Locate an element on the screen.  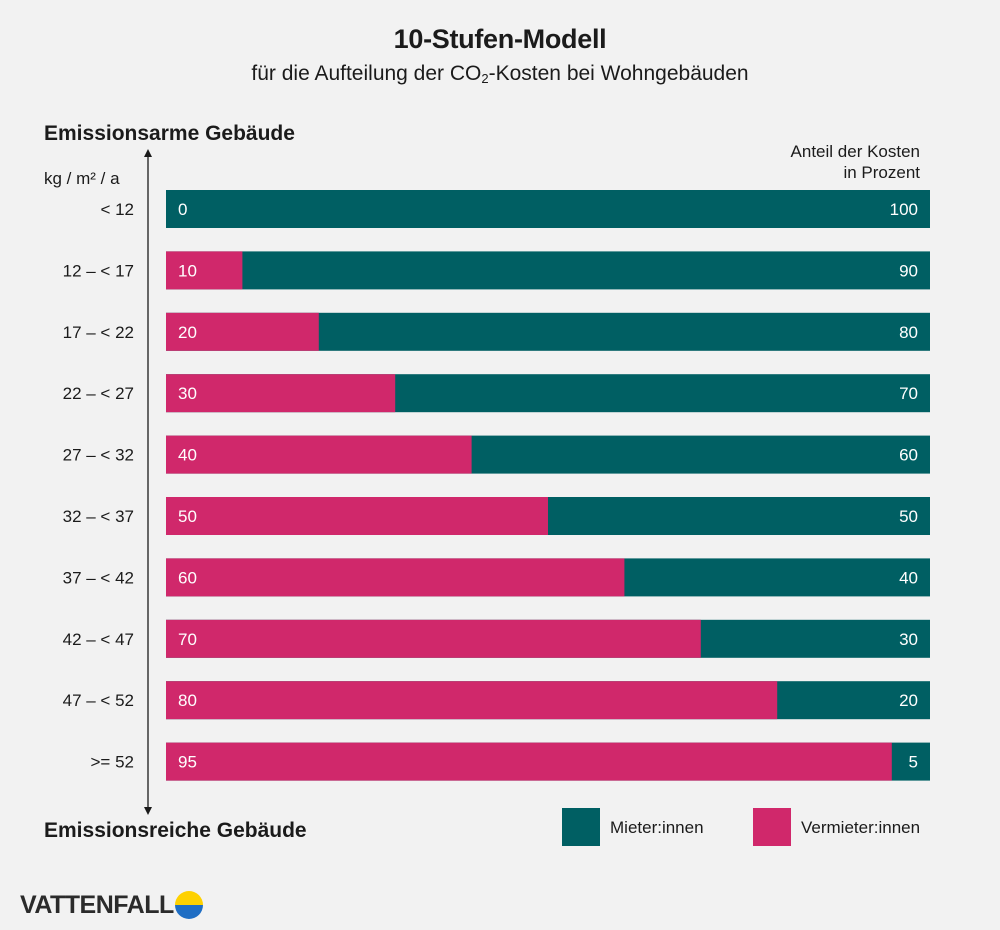
share-label: Anteil der Kosten in Prozent is located at coordinates (855, 162).